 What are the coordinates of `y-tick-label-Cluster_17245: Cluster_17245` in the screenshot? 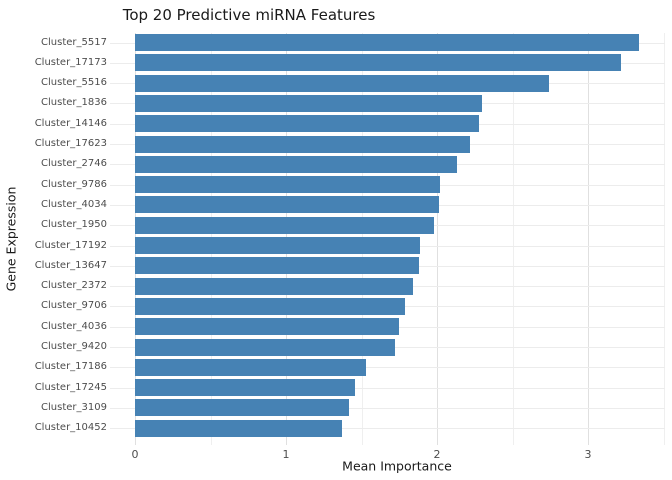 It's located at (70, 387).